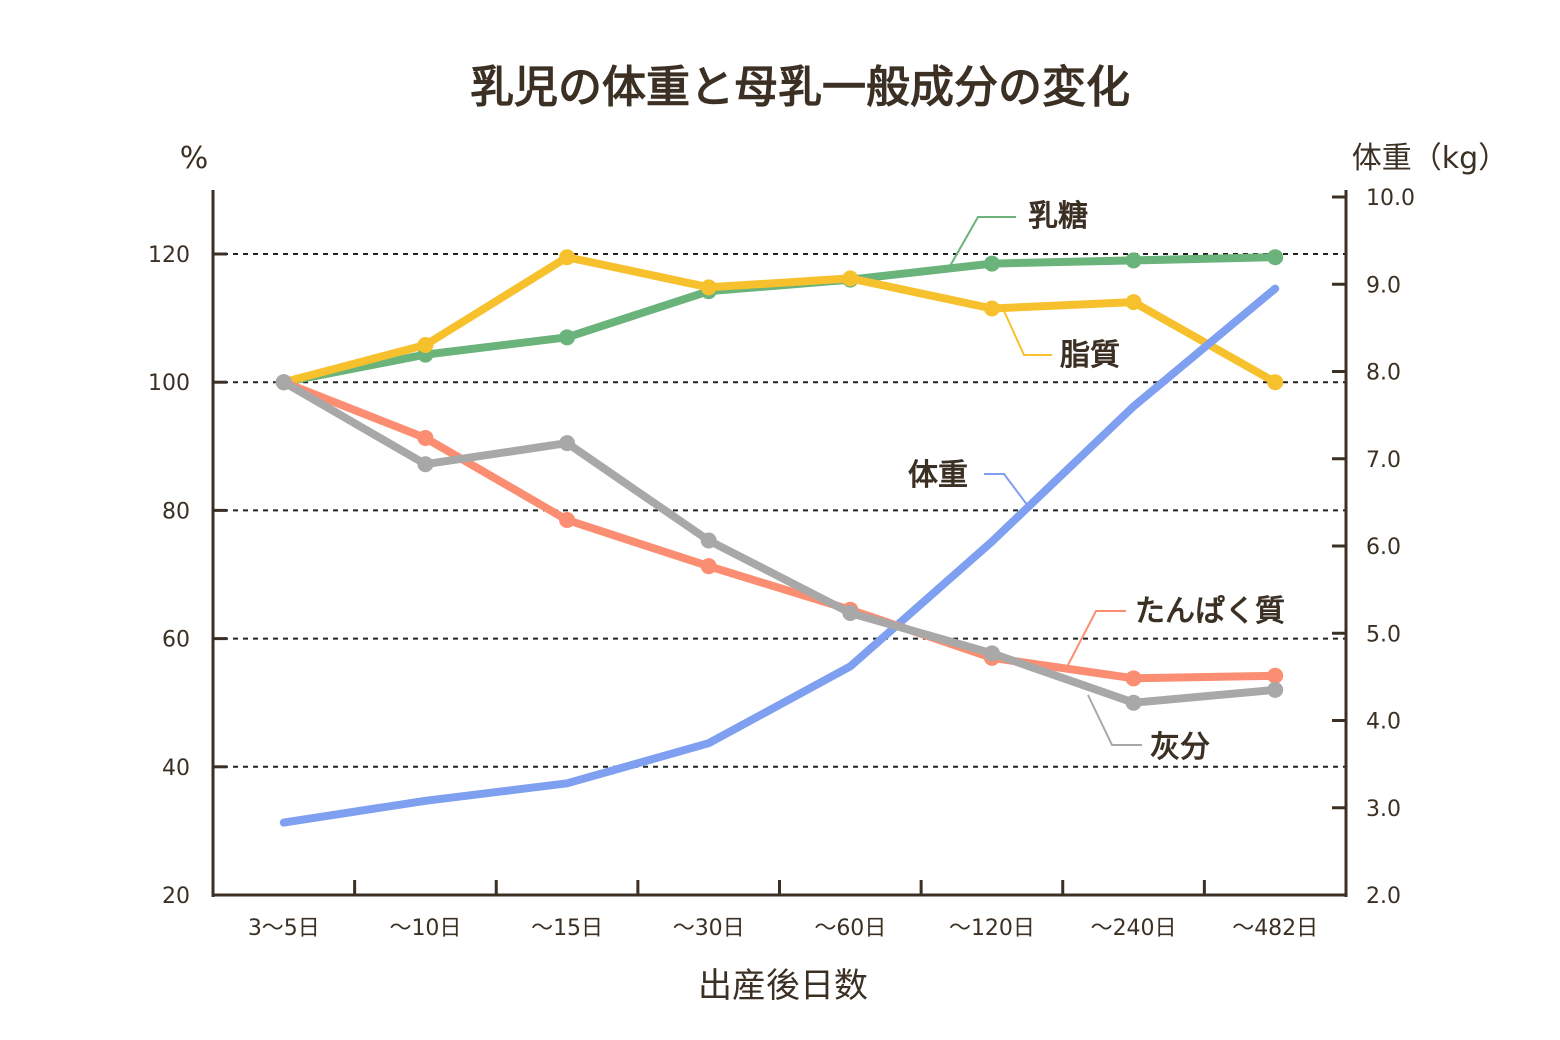  Describe the element at coordinates (1180, 747) in the screenshot. I see `series-label: 灰分` at that location.